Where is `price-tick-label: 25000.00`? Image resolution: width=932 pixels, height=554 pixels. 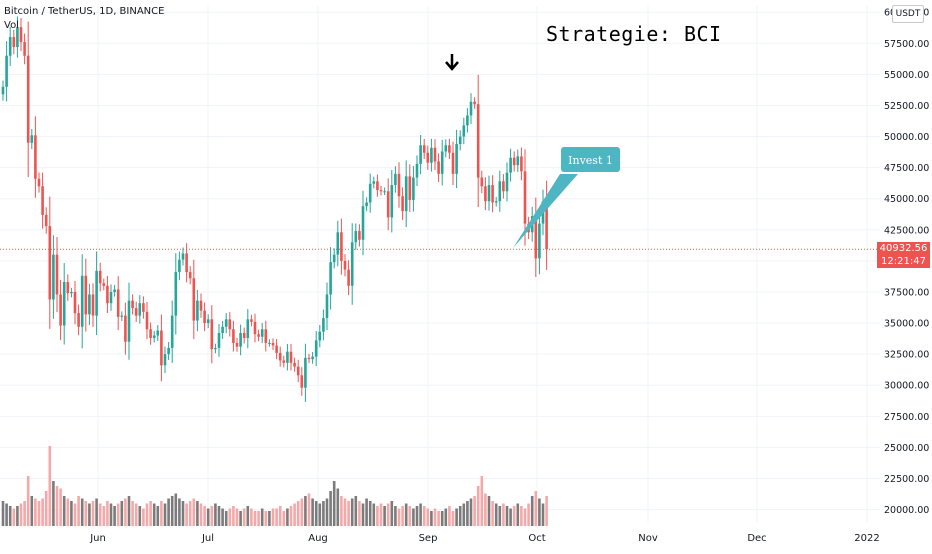 price-tick-label: 25000.00 is located at coordinates (906, 448).